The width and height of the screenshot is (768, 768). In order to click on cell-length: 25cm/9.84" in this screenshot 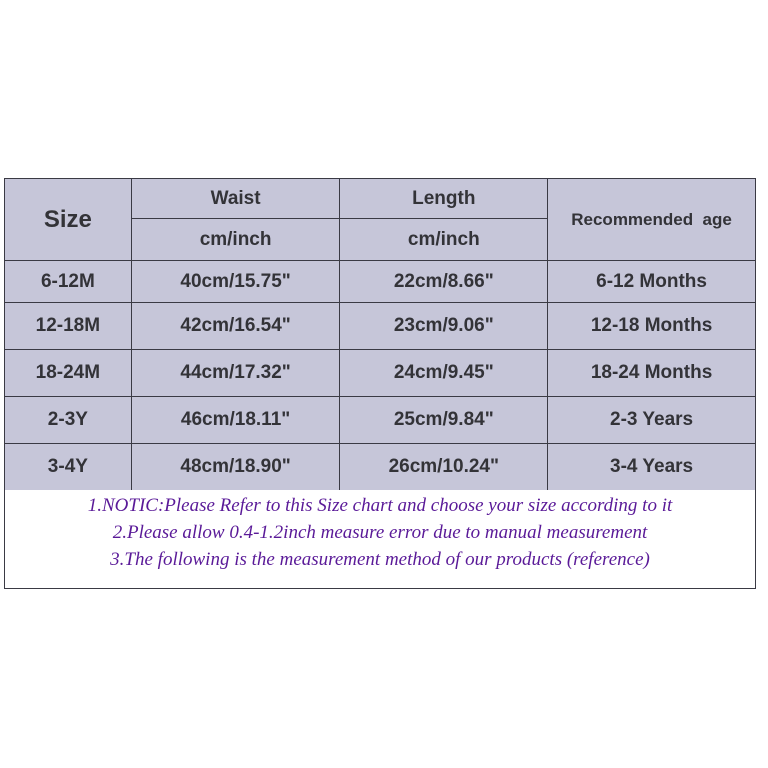, I will do `click(444, 420)`.